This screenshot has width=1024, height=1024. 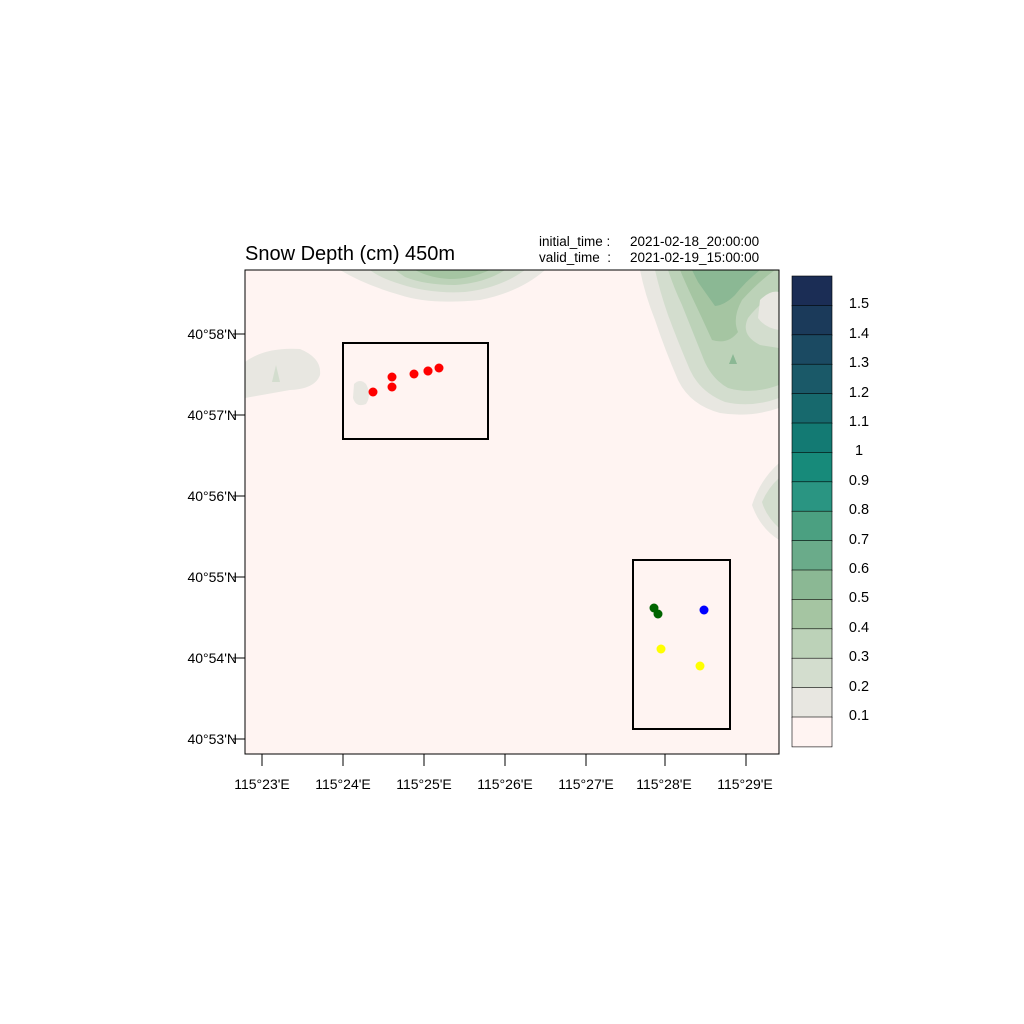 I want to click on x-axis-label: 115°25'E, so click(x=424, y=784).